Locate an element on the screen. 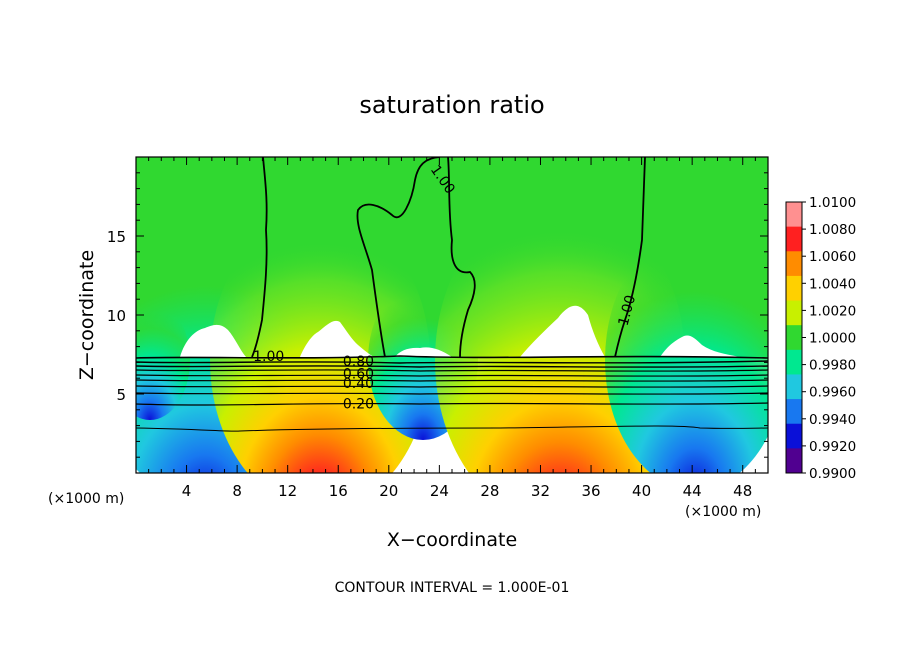 Image resolution: width=904 pixels, height=654 pixels. x-tick-label: 44 is located at coordinates (692, 491).